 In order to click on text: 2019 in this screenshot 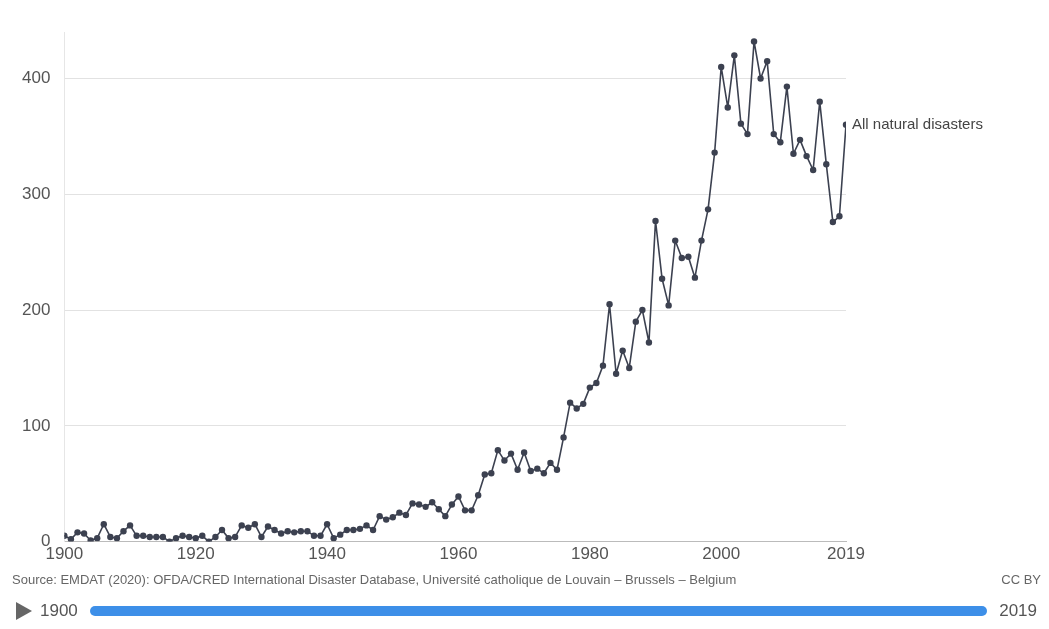, I will do `click(1018, 611)`.